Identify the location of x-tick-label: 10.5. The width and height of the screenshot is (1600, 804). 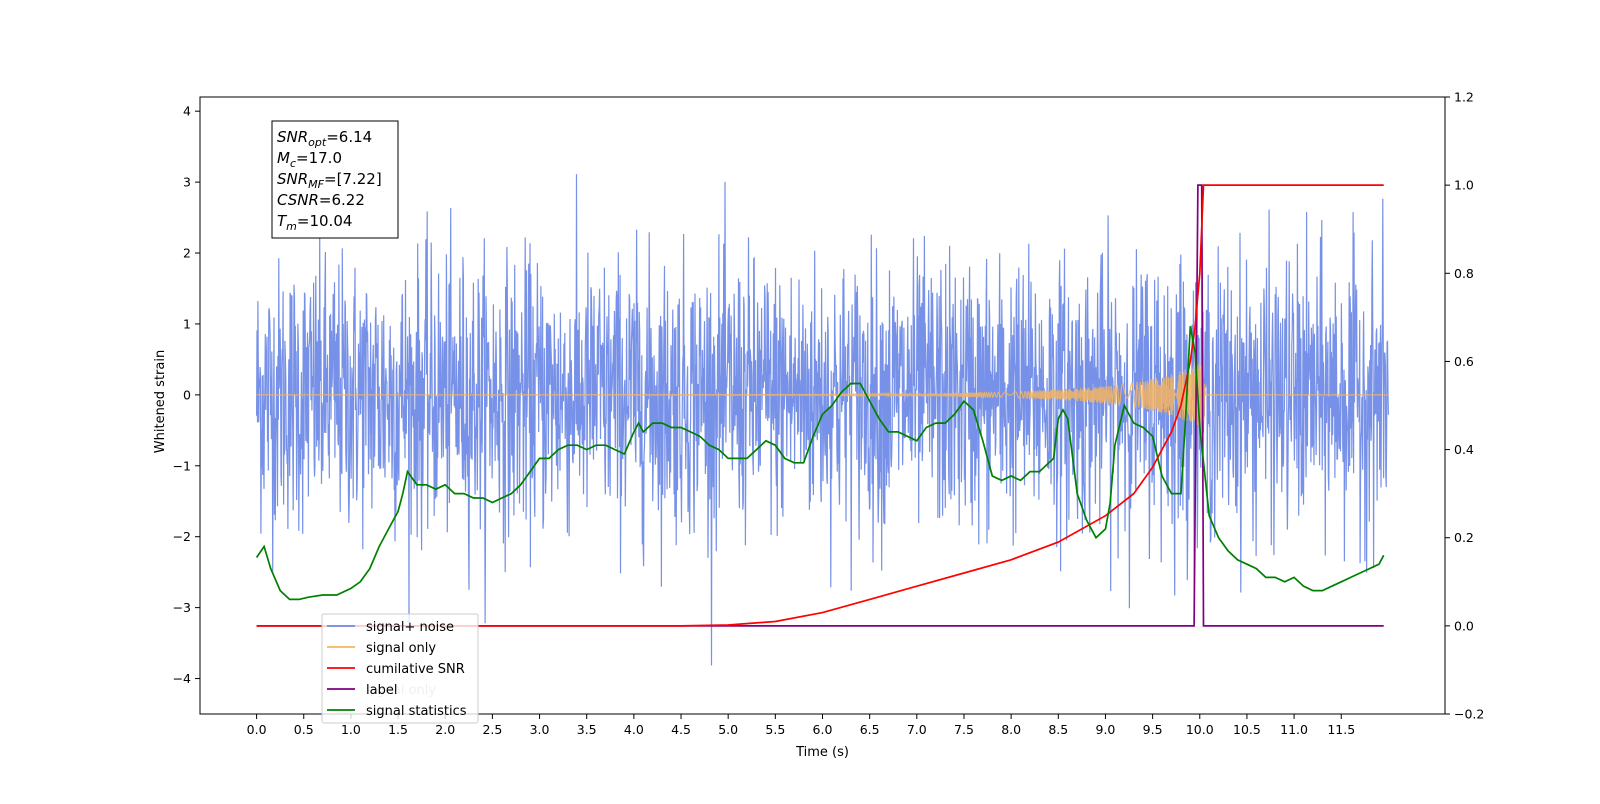
(1247, 729).